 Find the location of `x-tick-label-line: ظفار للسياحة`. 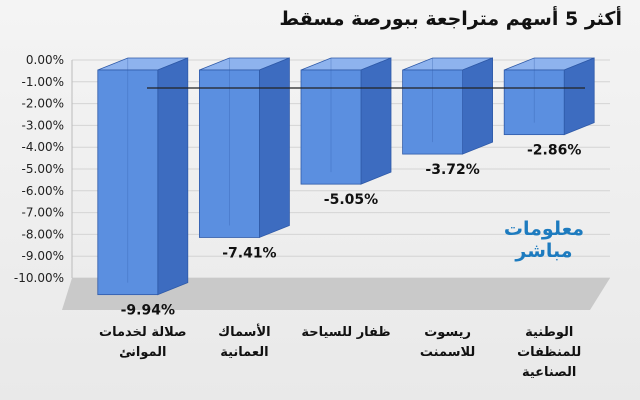

x-tick-label-line: ظفار للسياحة is located at coordinates (345, 332).